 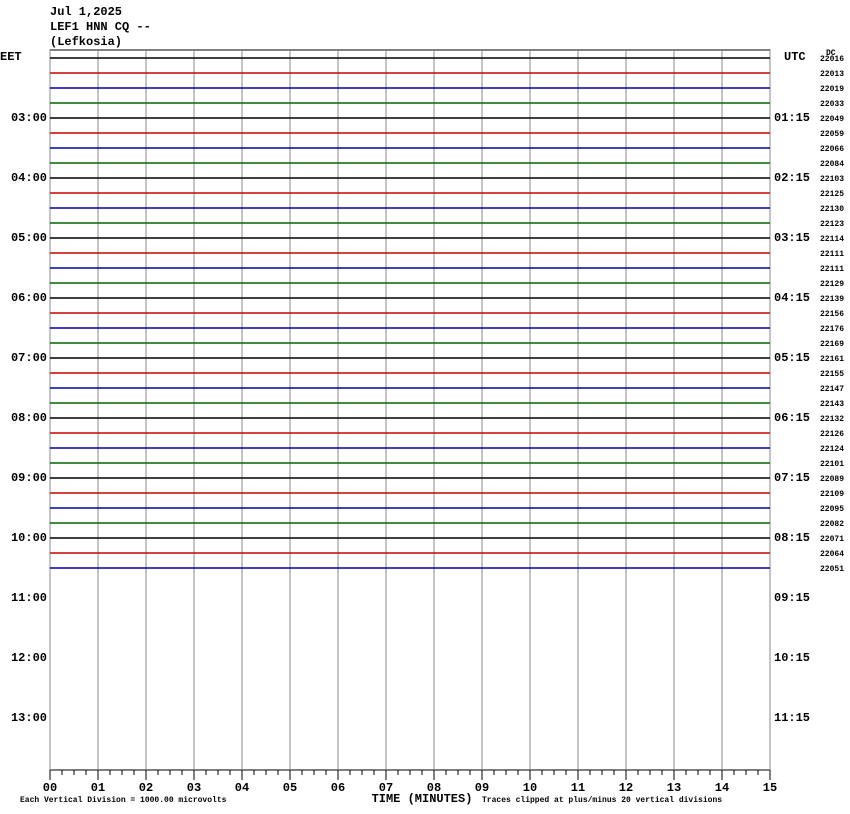 I want to click on count-label: 22124, so click(x=832, y=449).